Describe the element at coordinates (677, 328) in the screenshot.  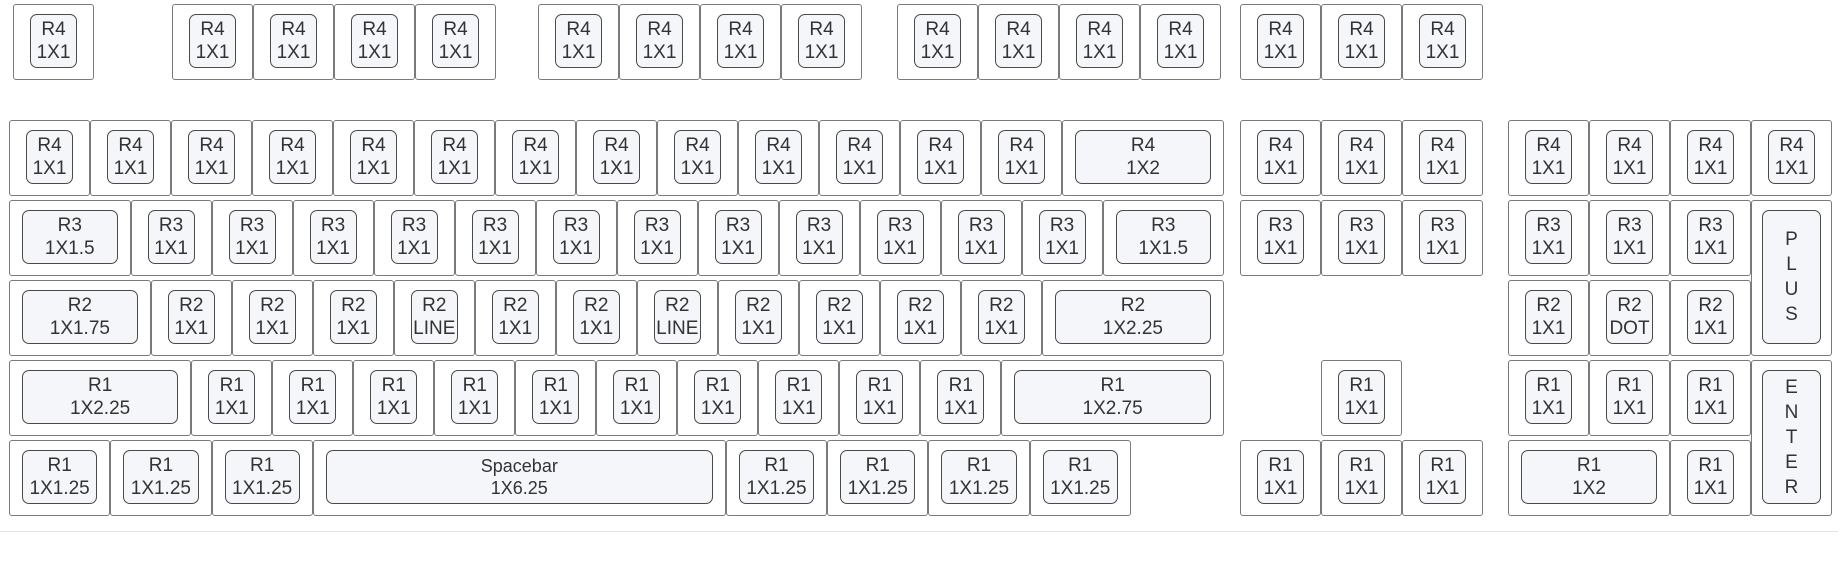
I see `keycap-size-label: LINE` at that location.